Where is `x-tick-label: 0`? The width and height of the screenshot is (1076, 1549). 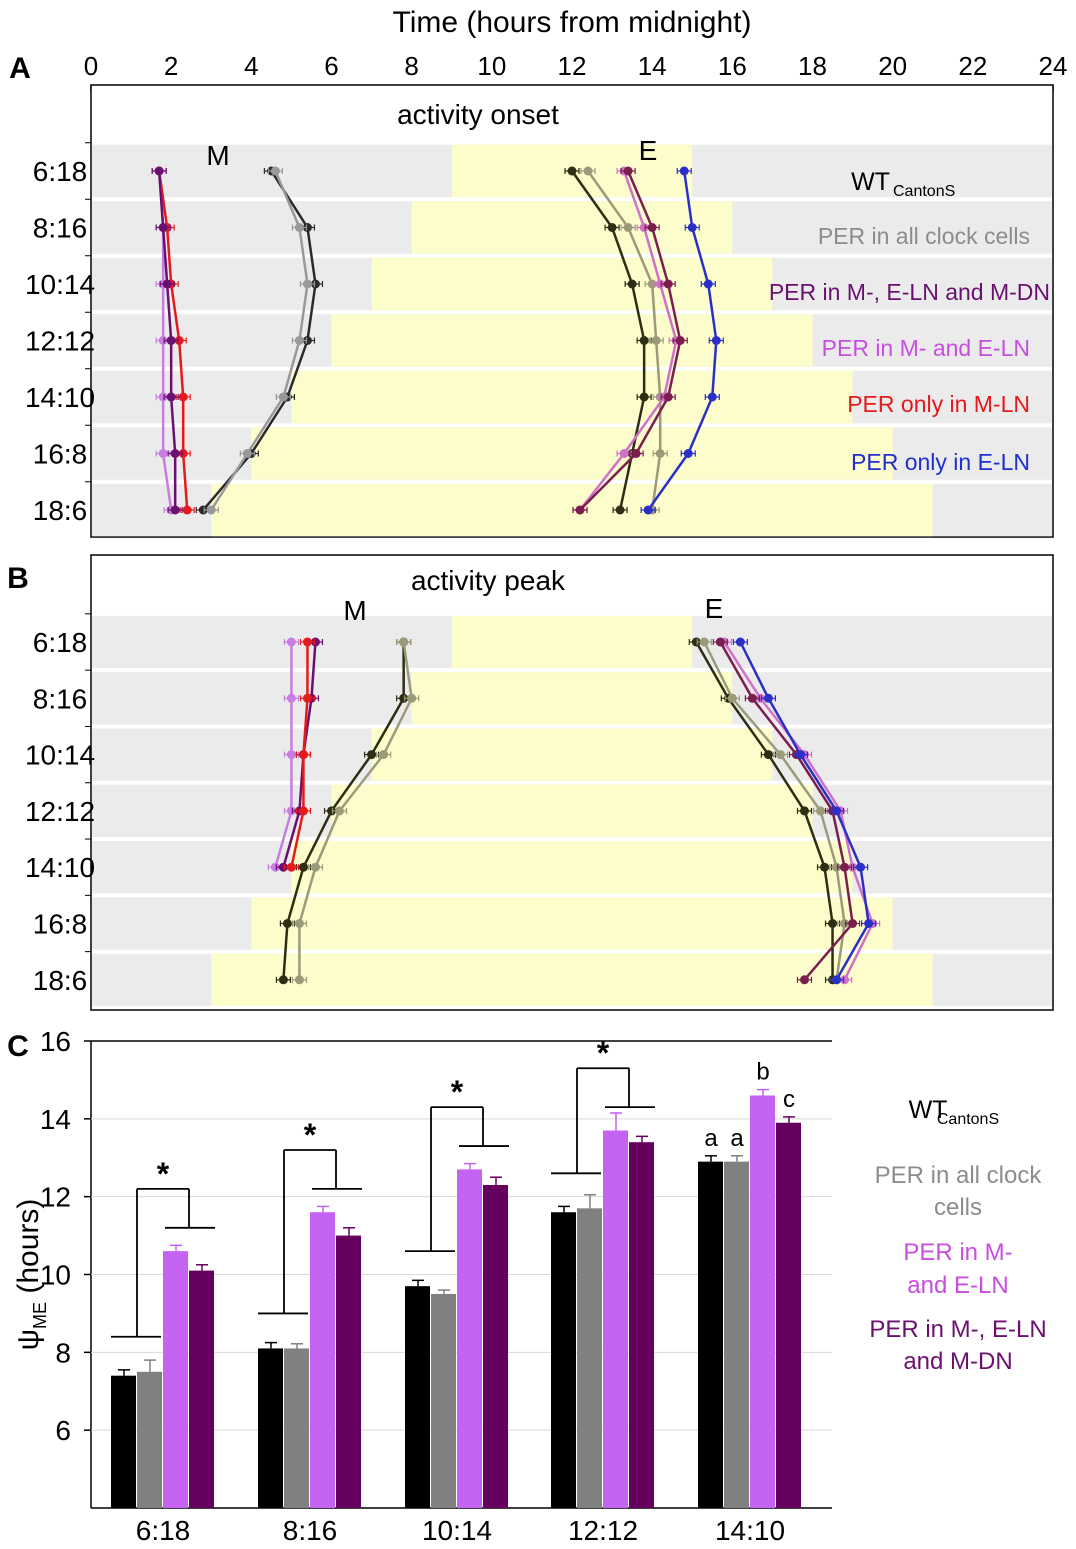 x-tick-label: 0 is located at coordinates (91, 66).